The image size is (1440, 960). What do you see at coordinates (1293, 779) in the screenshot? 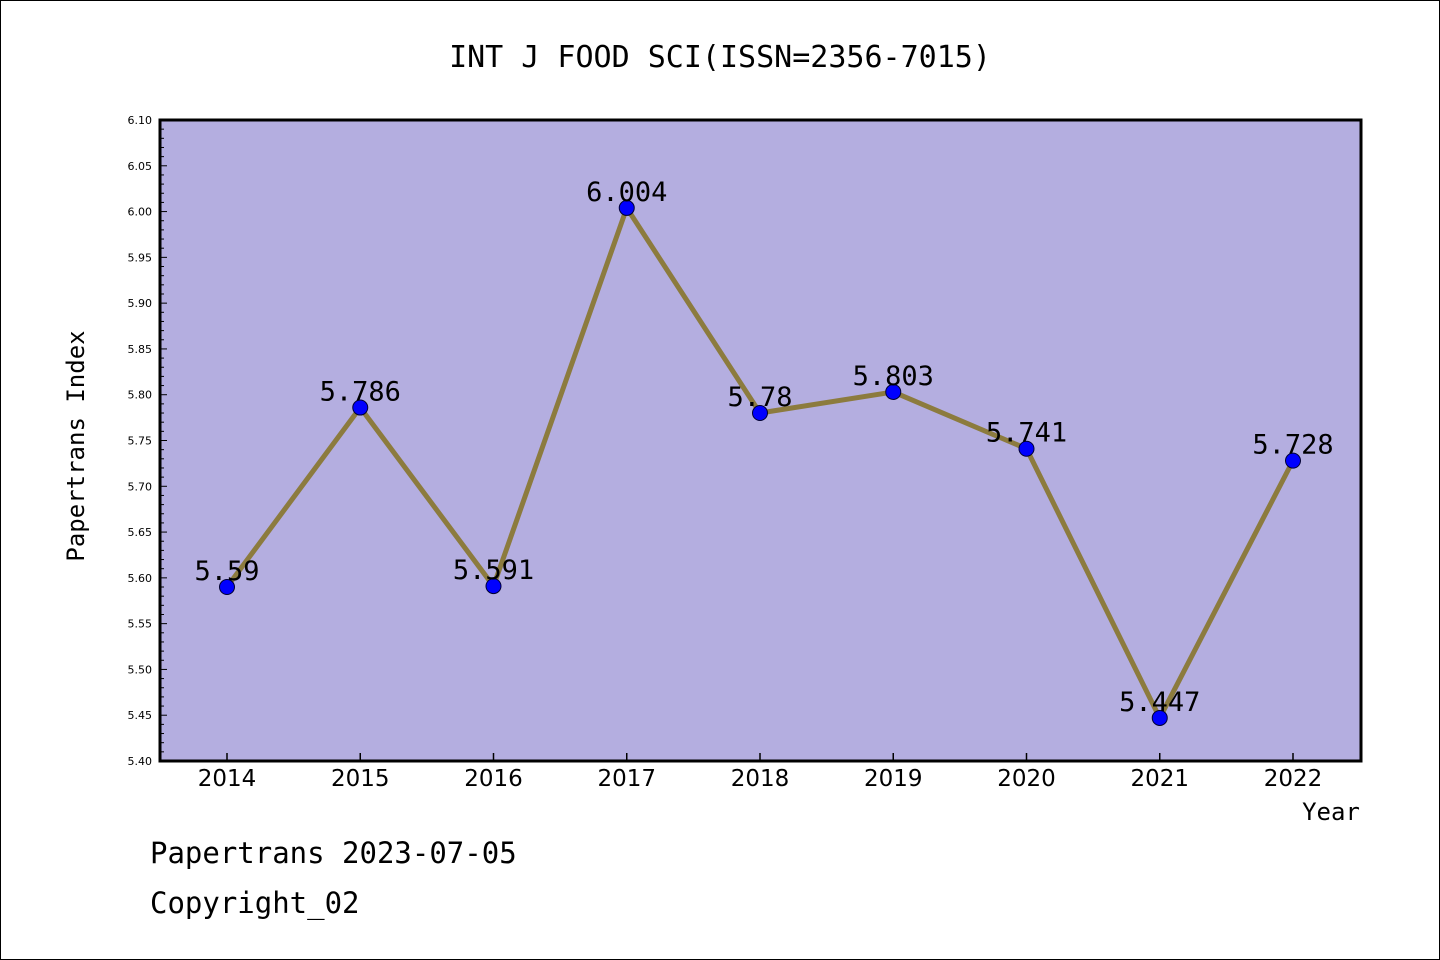
I see `x-tick-label: 2022` at bounding box center [1293, 779].